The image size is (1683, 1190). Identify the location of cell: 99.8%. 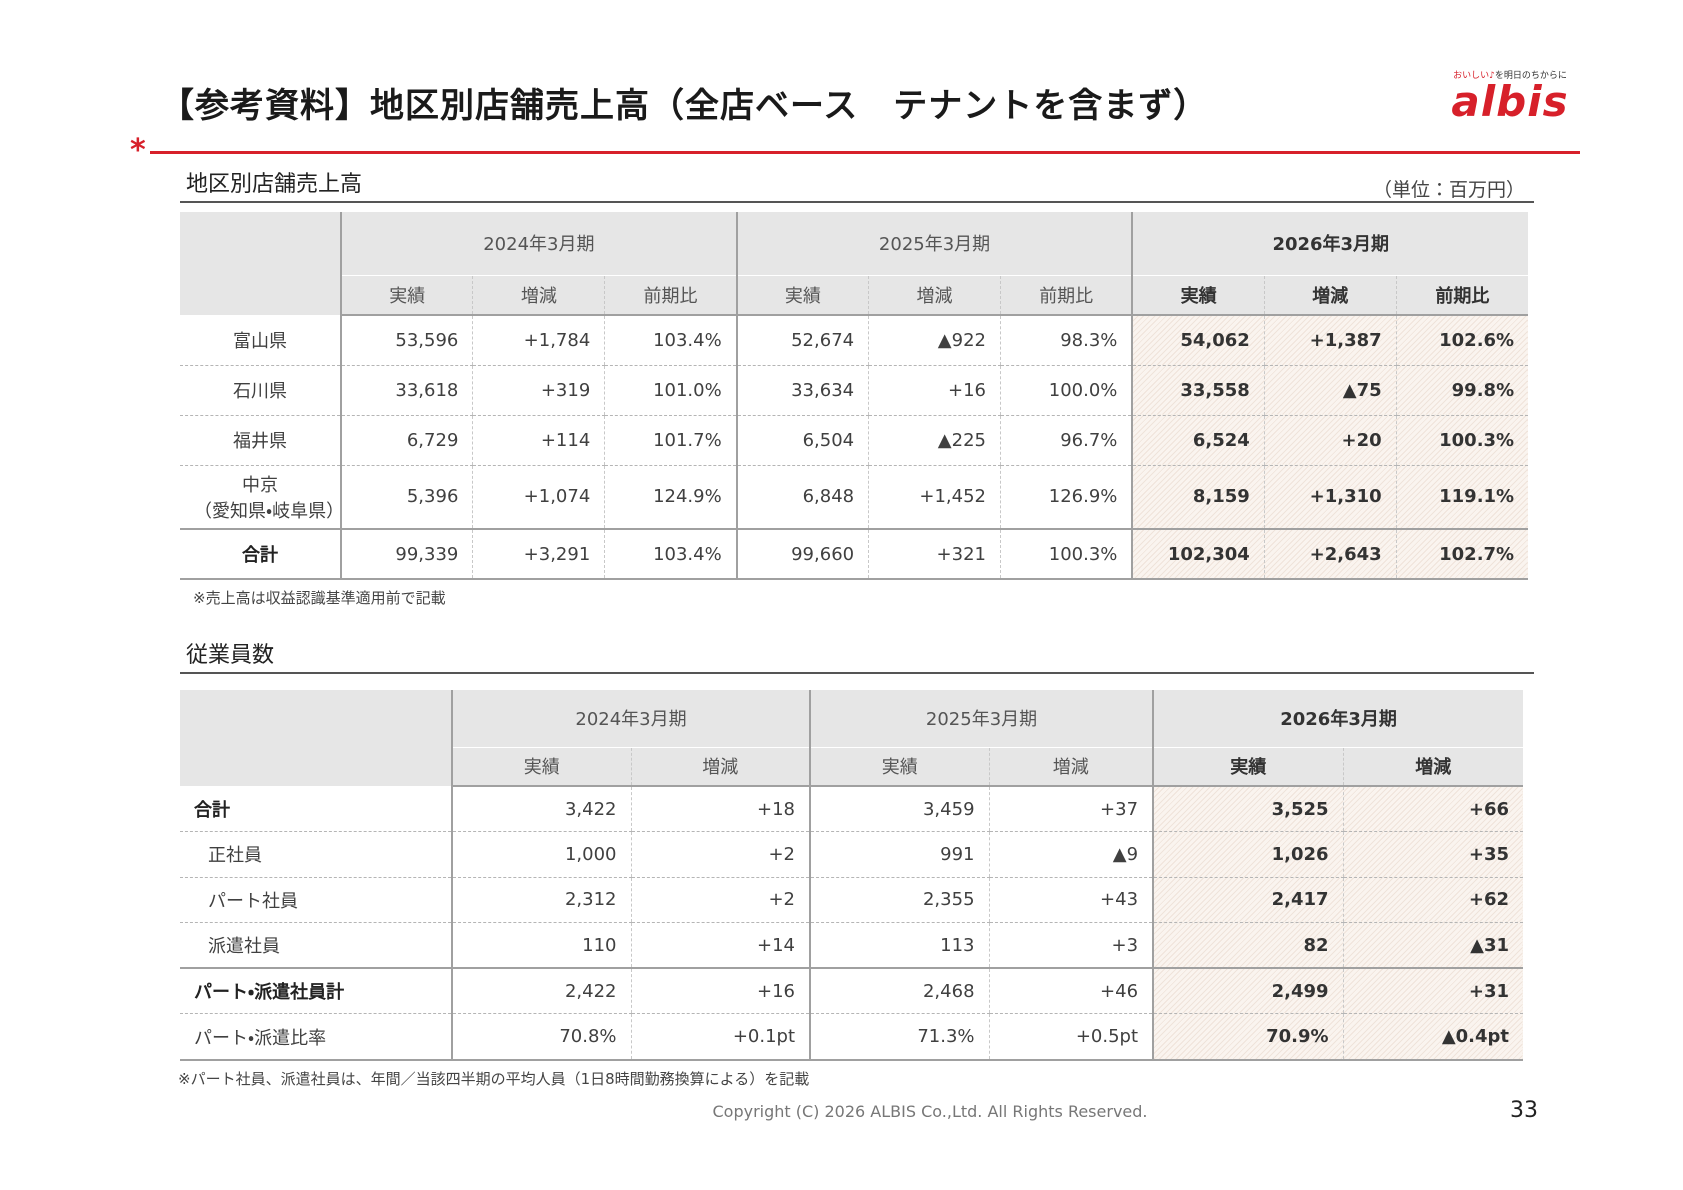
(1462, 390).